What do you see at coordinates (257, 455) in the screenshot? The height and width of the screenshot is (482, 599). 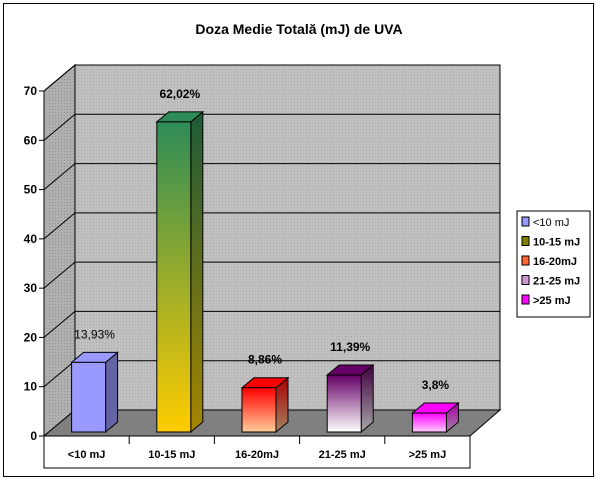 I see `category-label: 16-20mJ` at bounding box center [257, 455].